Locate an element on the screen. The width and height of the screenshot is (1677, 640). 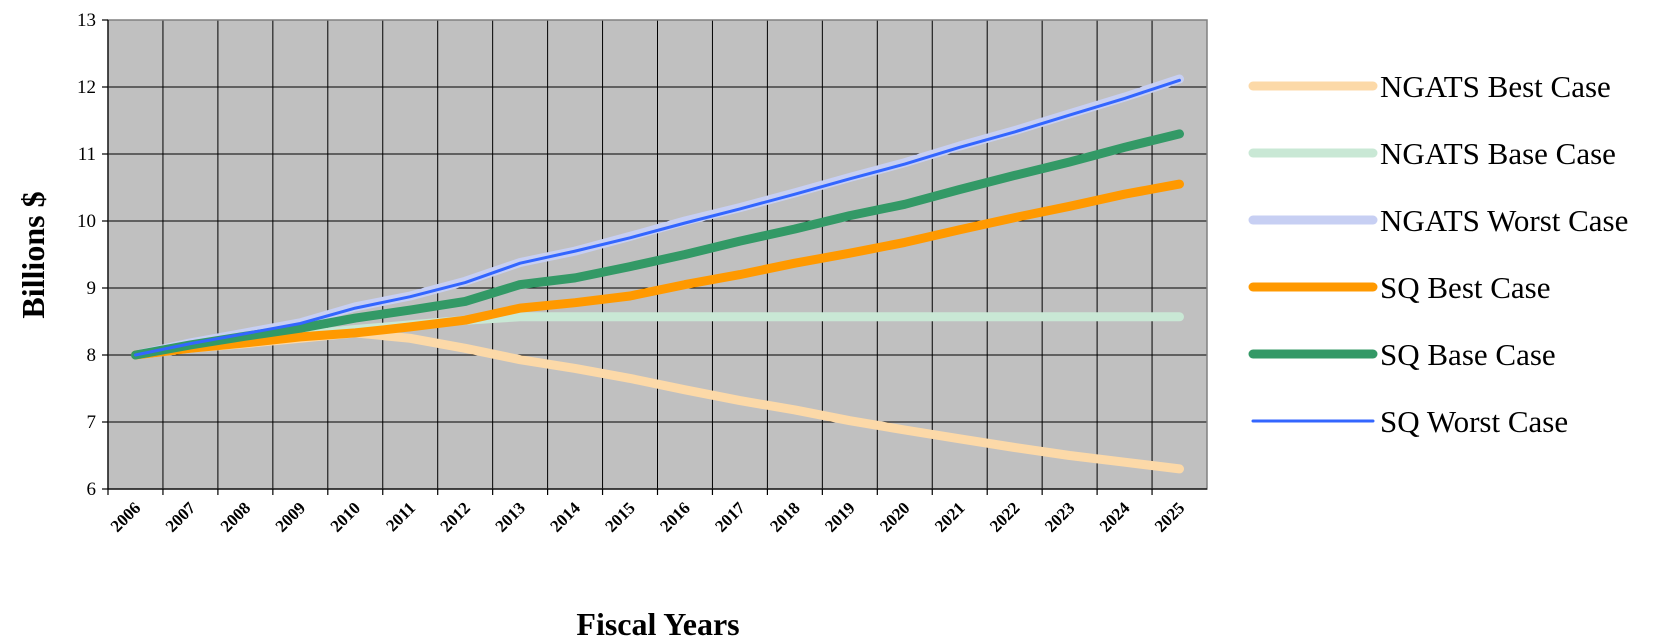
x-tick-label: 2016 is located at coordinates (674, 516).